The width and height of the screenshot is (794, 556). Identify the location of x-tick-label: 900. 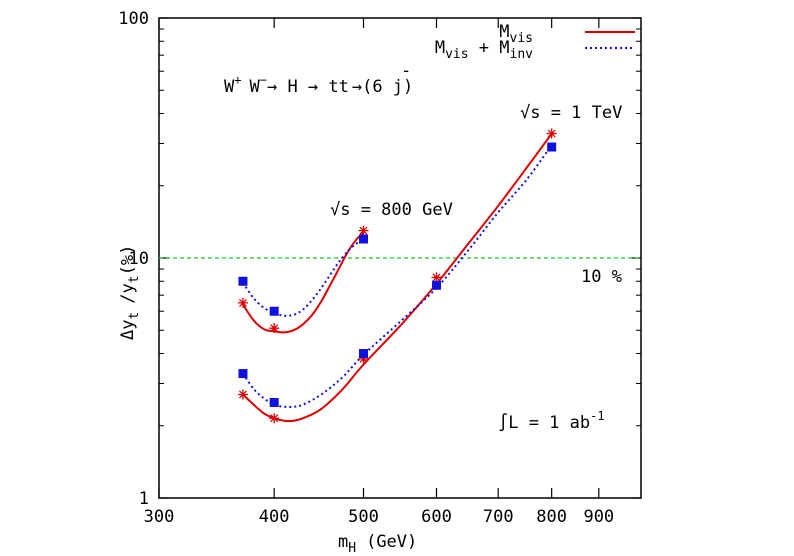
(598, 517).